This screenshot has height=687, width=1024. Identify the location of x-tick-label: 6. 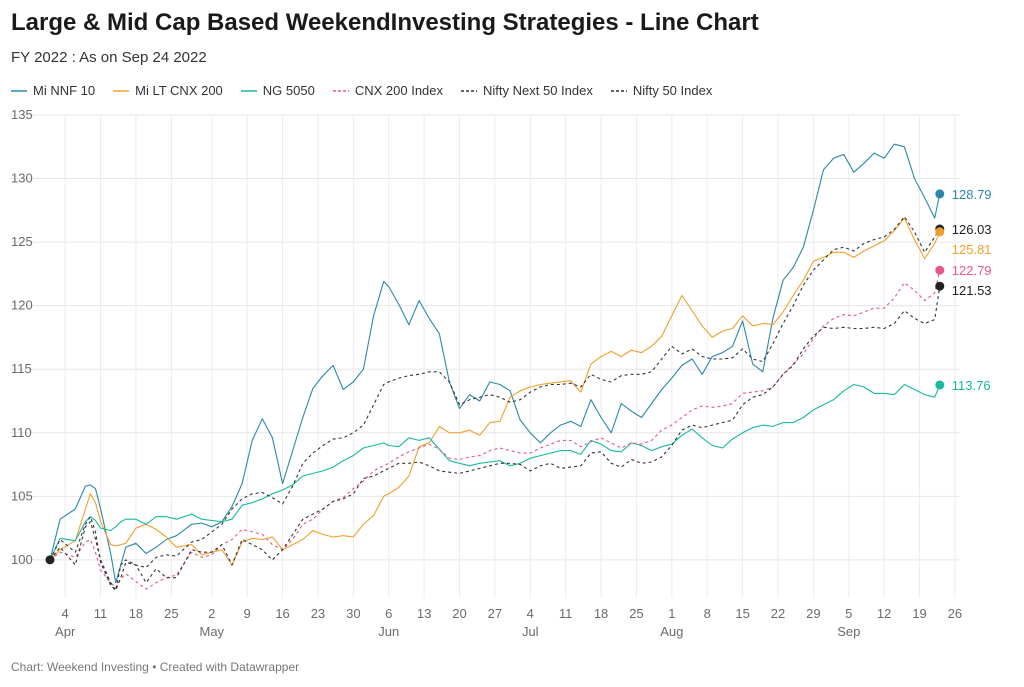
(388, 613).